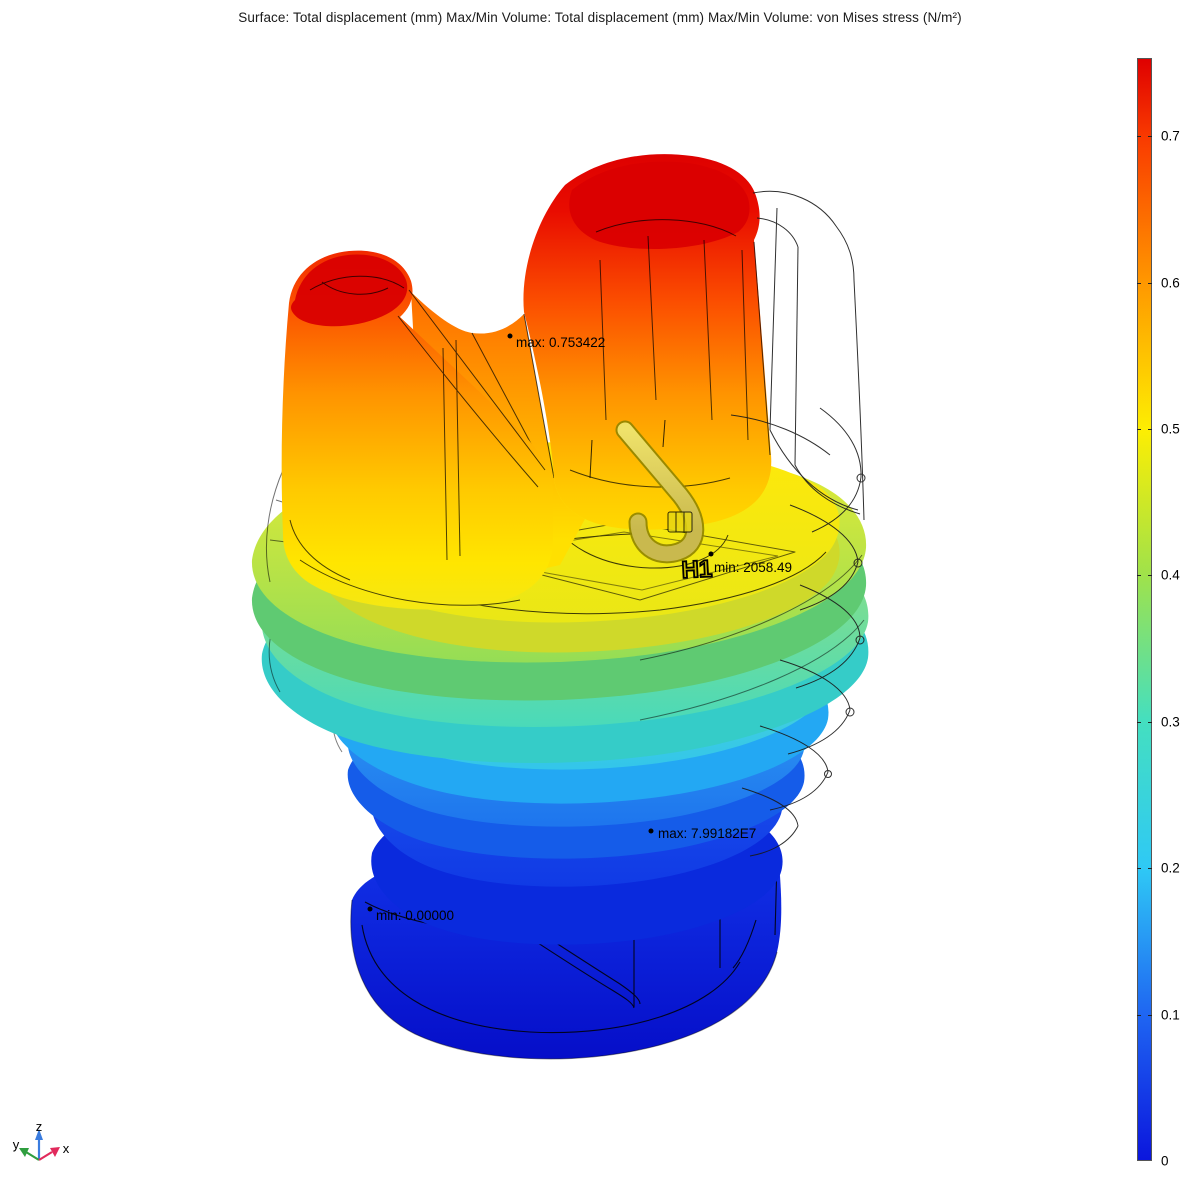 This screenshot has height=1200, width=1200. I want to click on annotation-label: max: 7.99182E7, so click(707, 833).